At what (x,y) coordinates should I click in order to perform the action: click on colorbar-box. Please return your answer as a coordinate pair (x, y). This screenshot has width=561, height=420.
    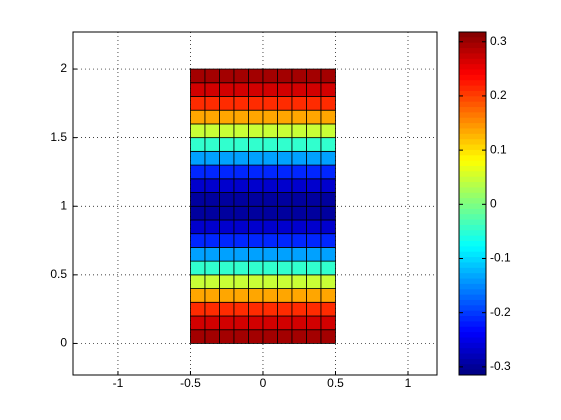
    Looking at the image, I should click on (472, 203).